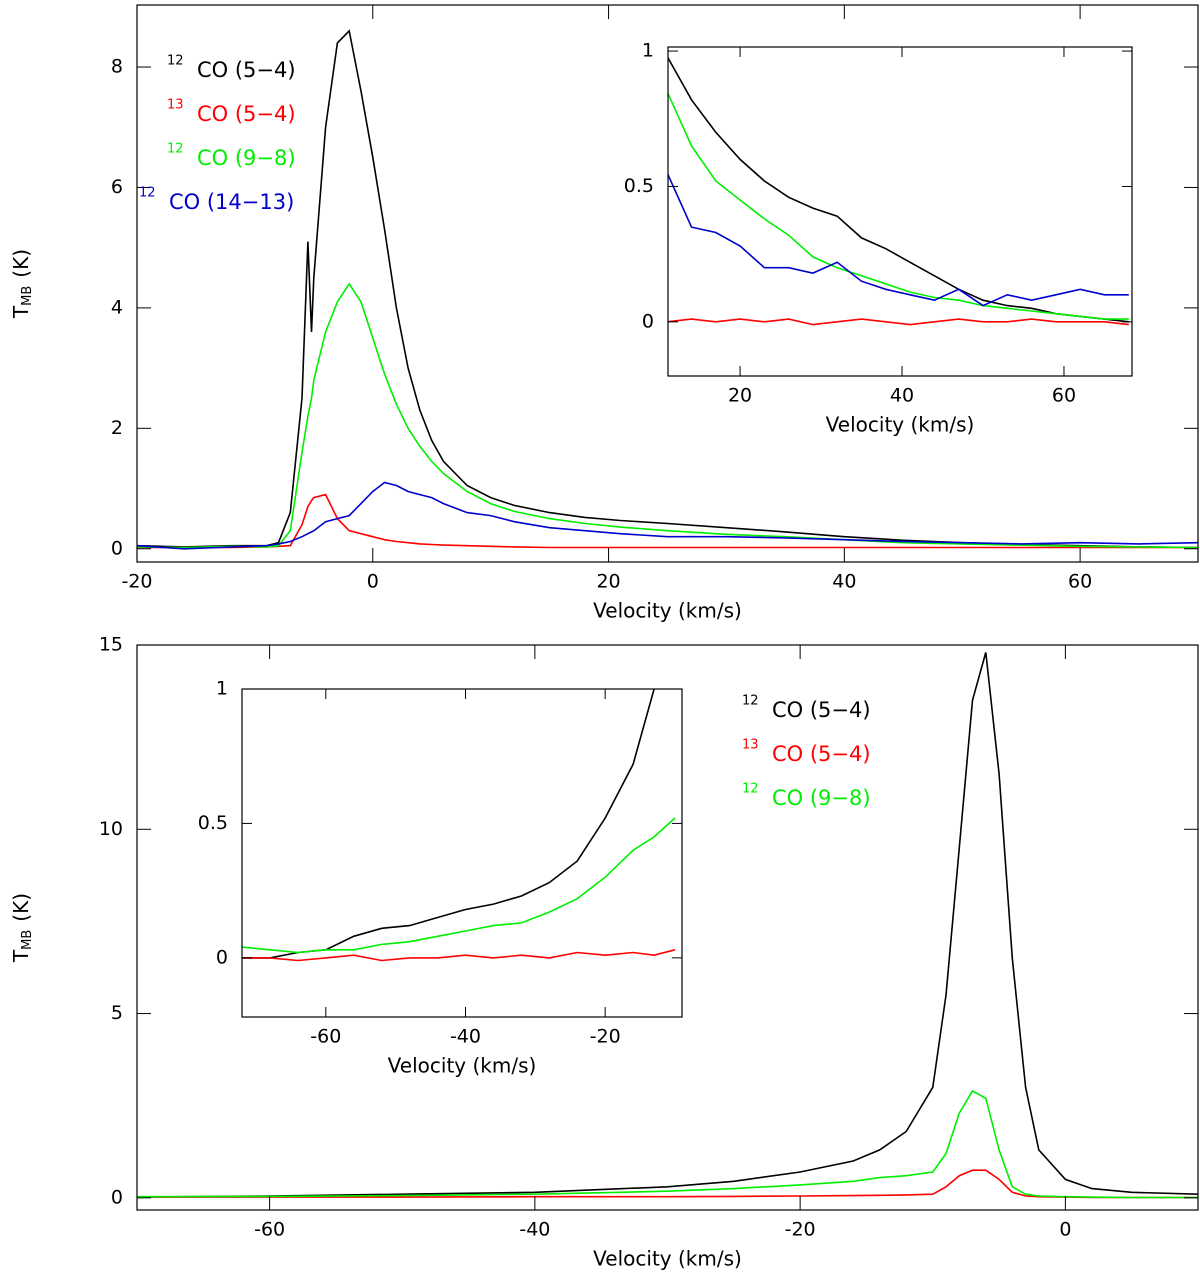  I want to click on y-tick-label: 10, so click(111, 829).